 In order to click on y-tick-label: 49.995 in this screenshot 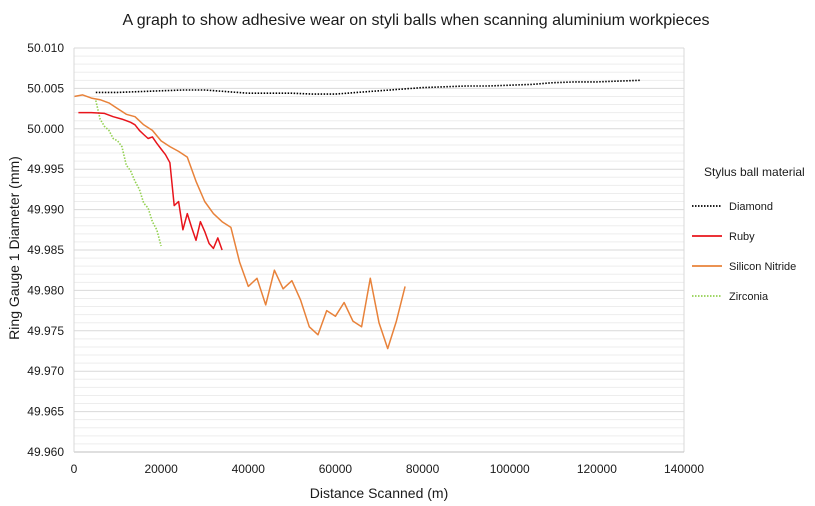, I will do `click(45, 169)`.